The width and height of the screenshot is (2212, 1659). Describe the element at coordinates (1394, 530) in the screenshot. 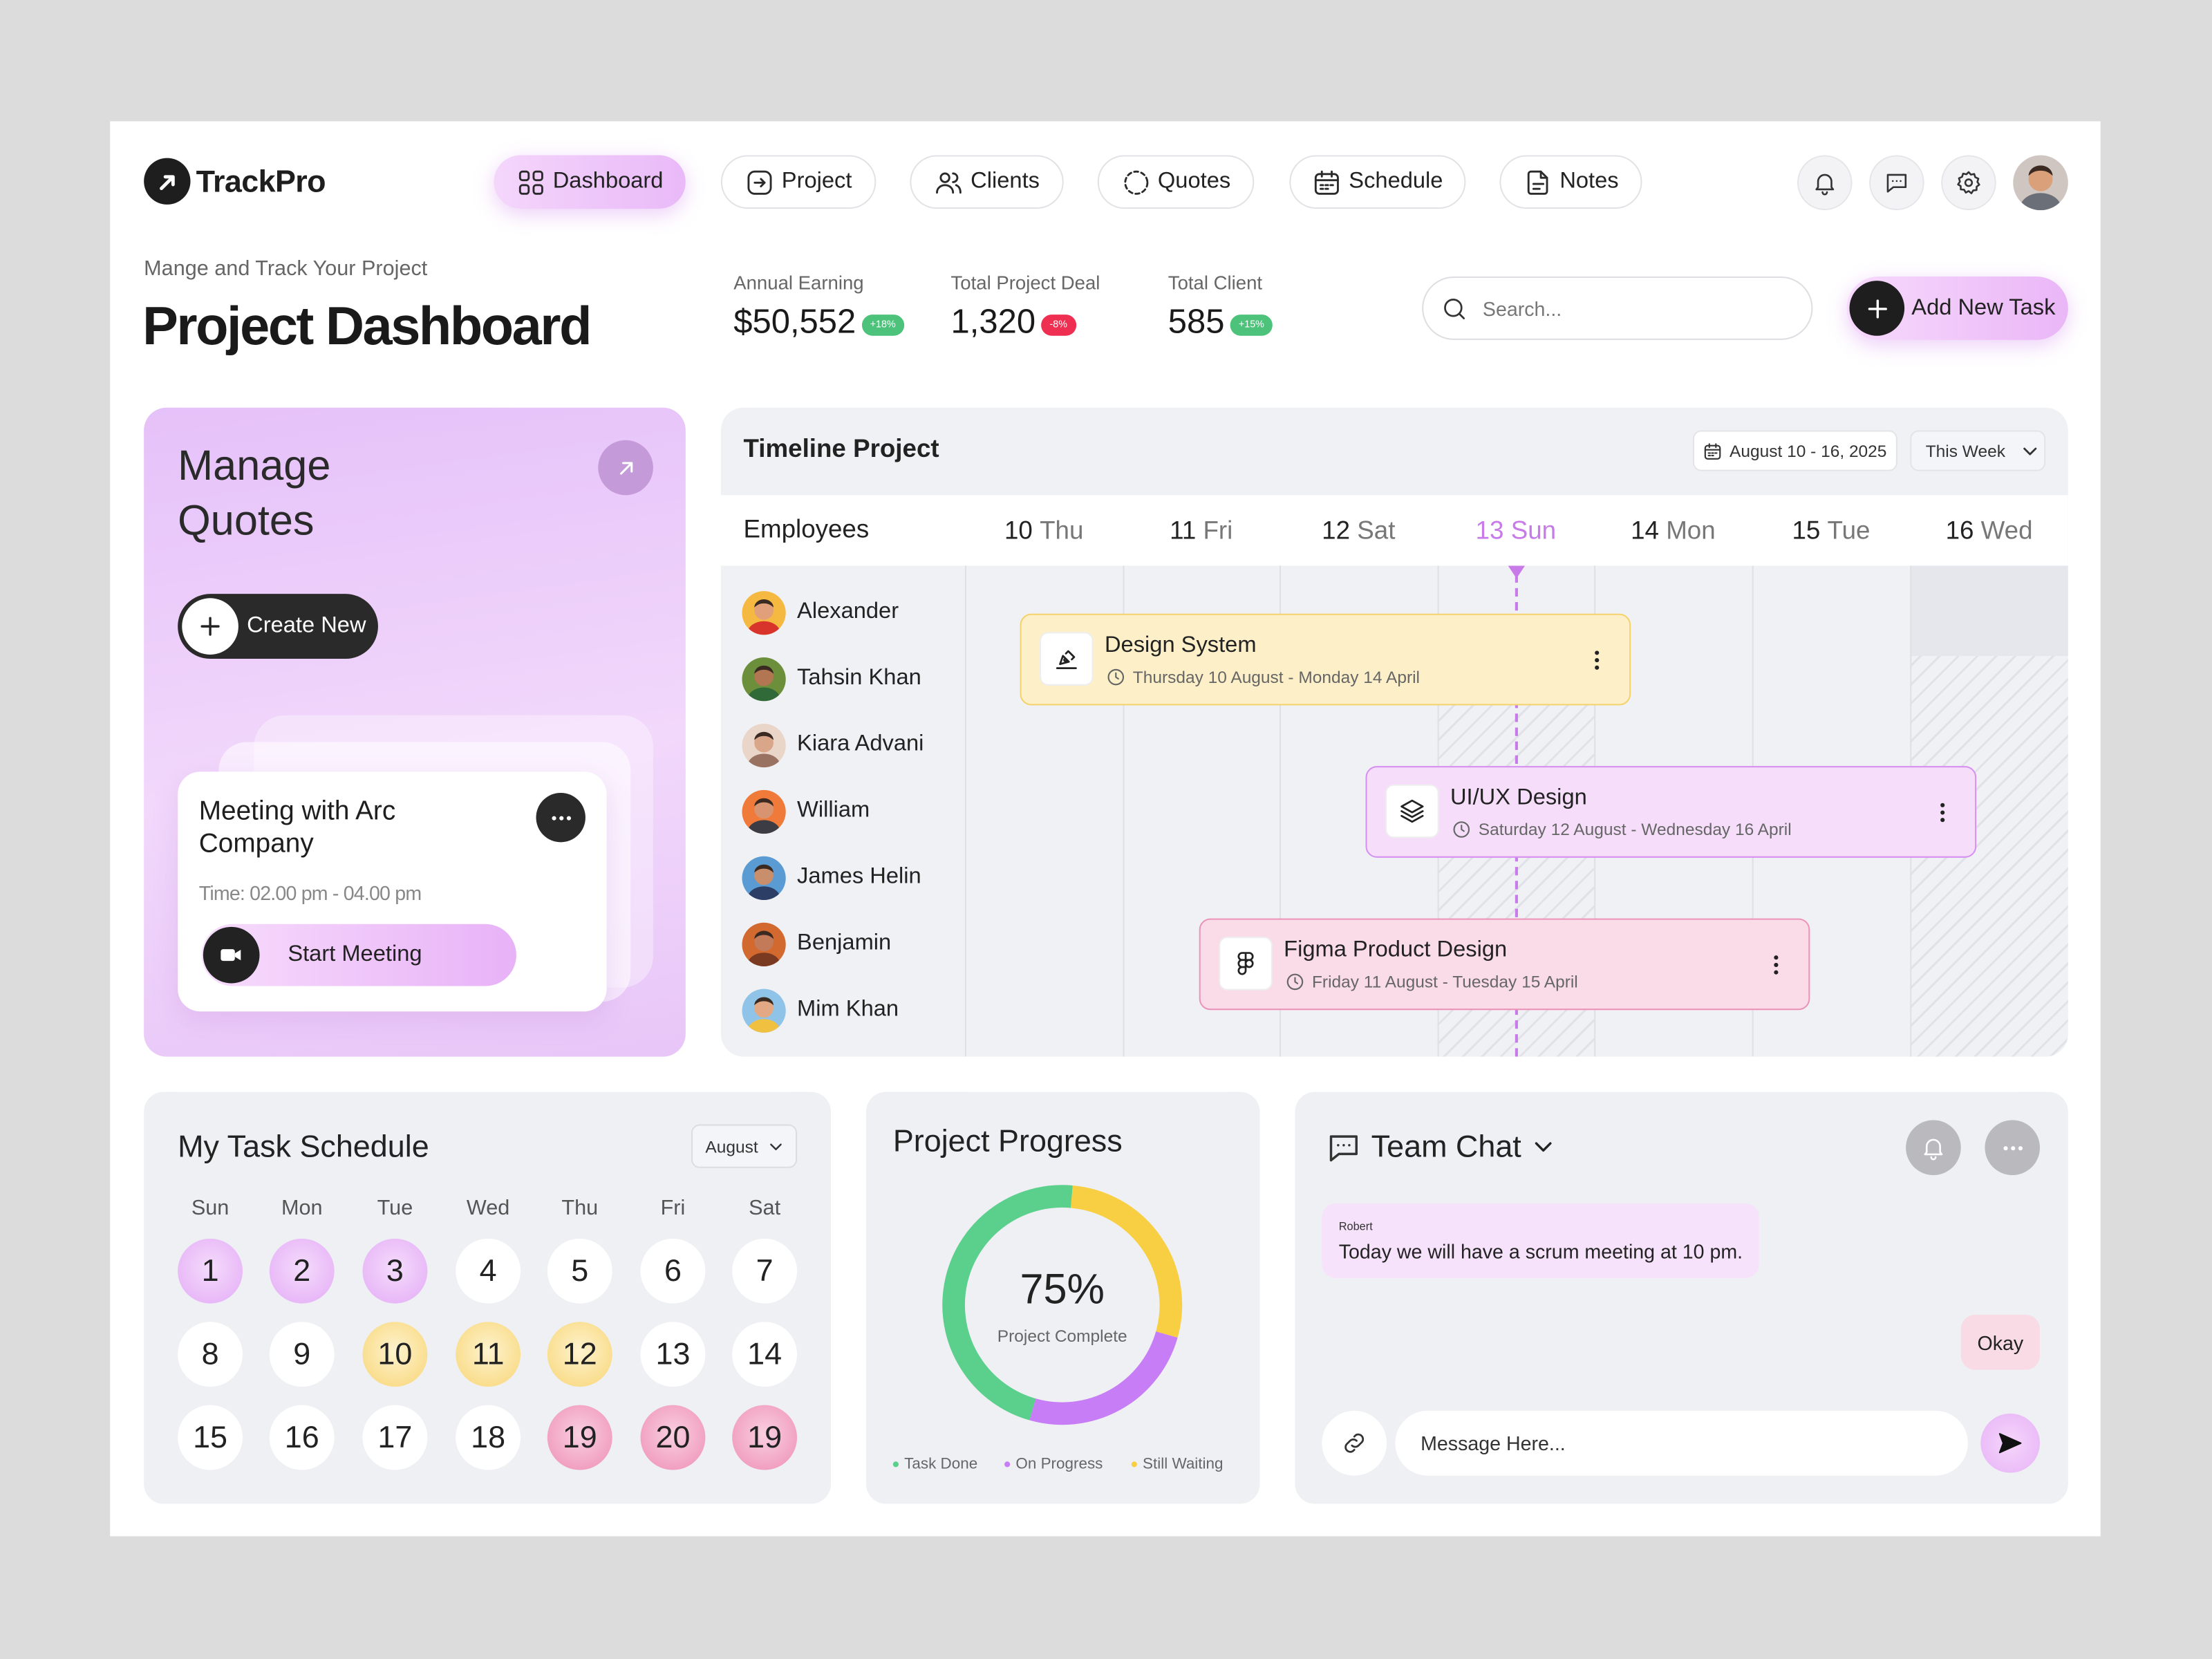

I see `days-row` at that location.